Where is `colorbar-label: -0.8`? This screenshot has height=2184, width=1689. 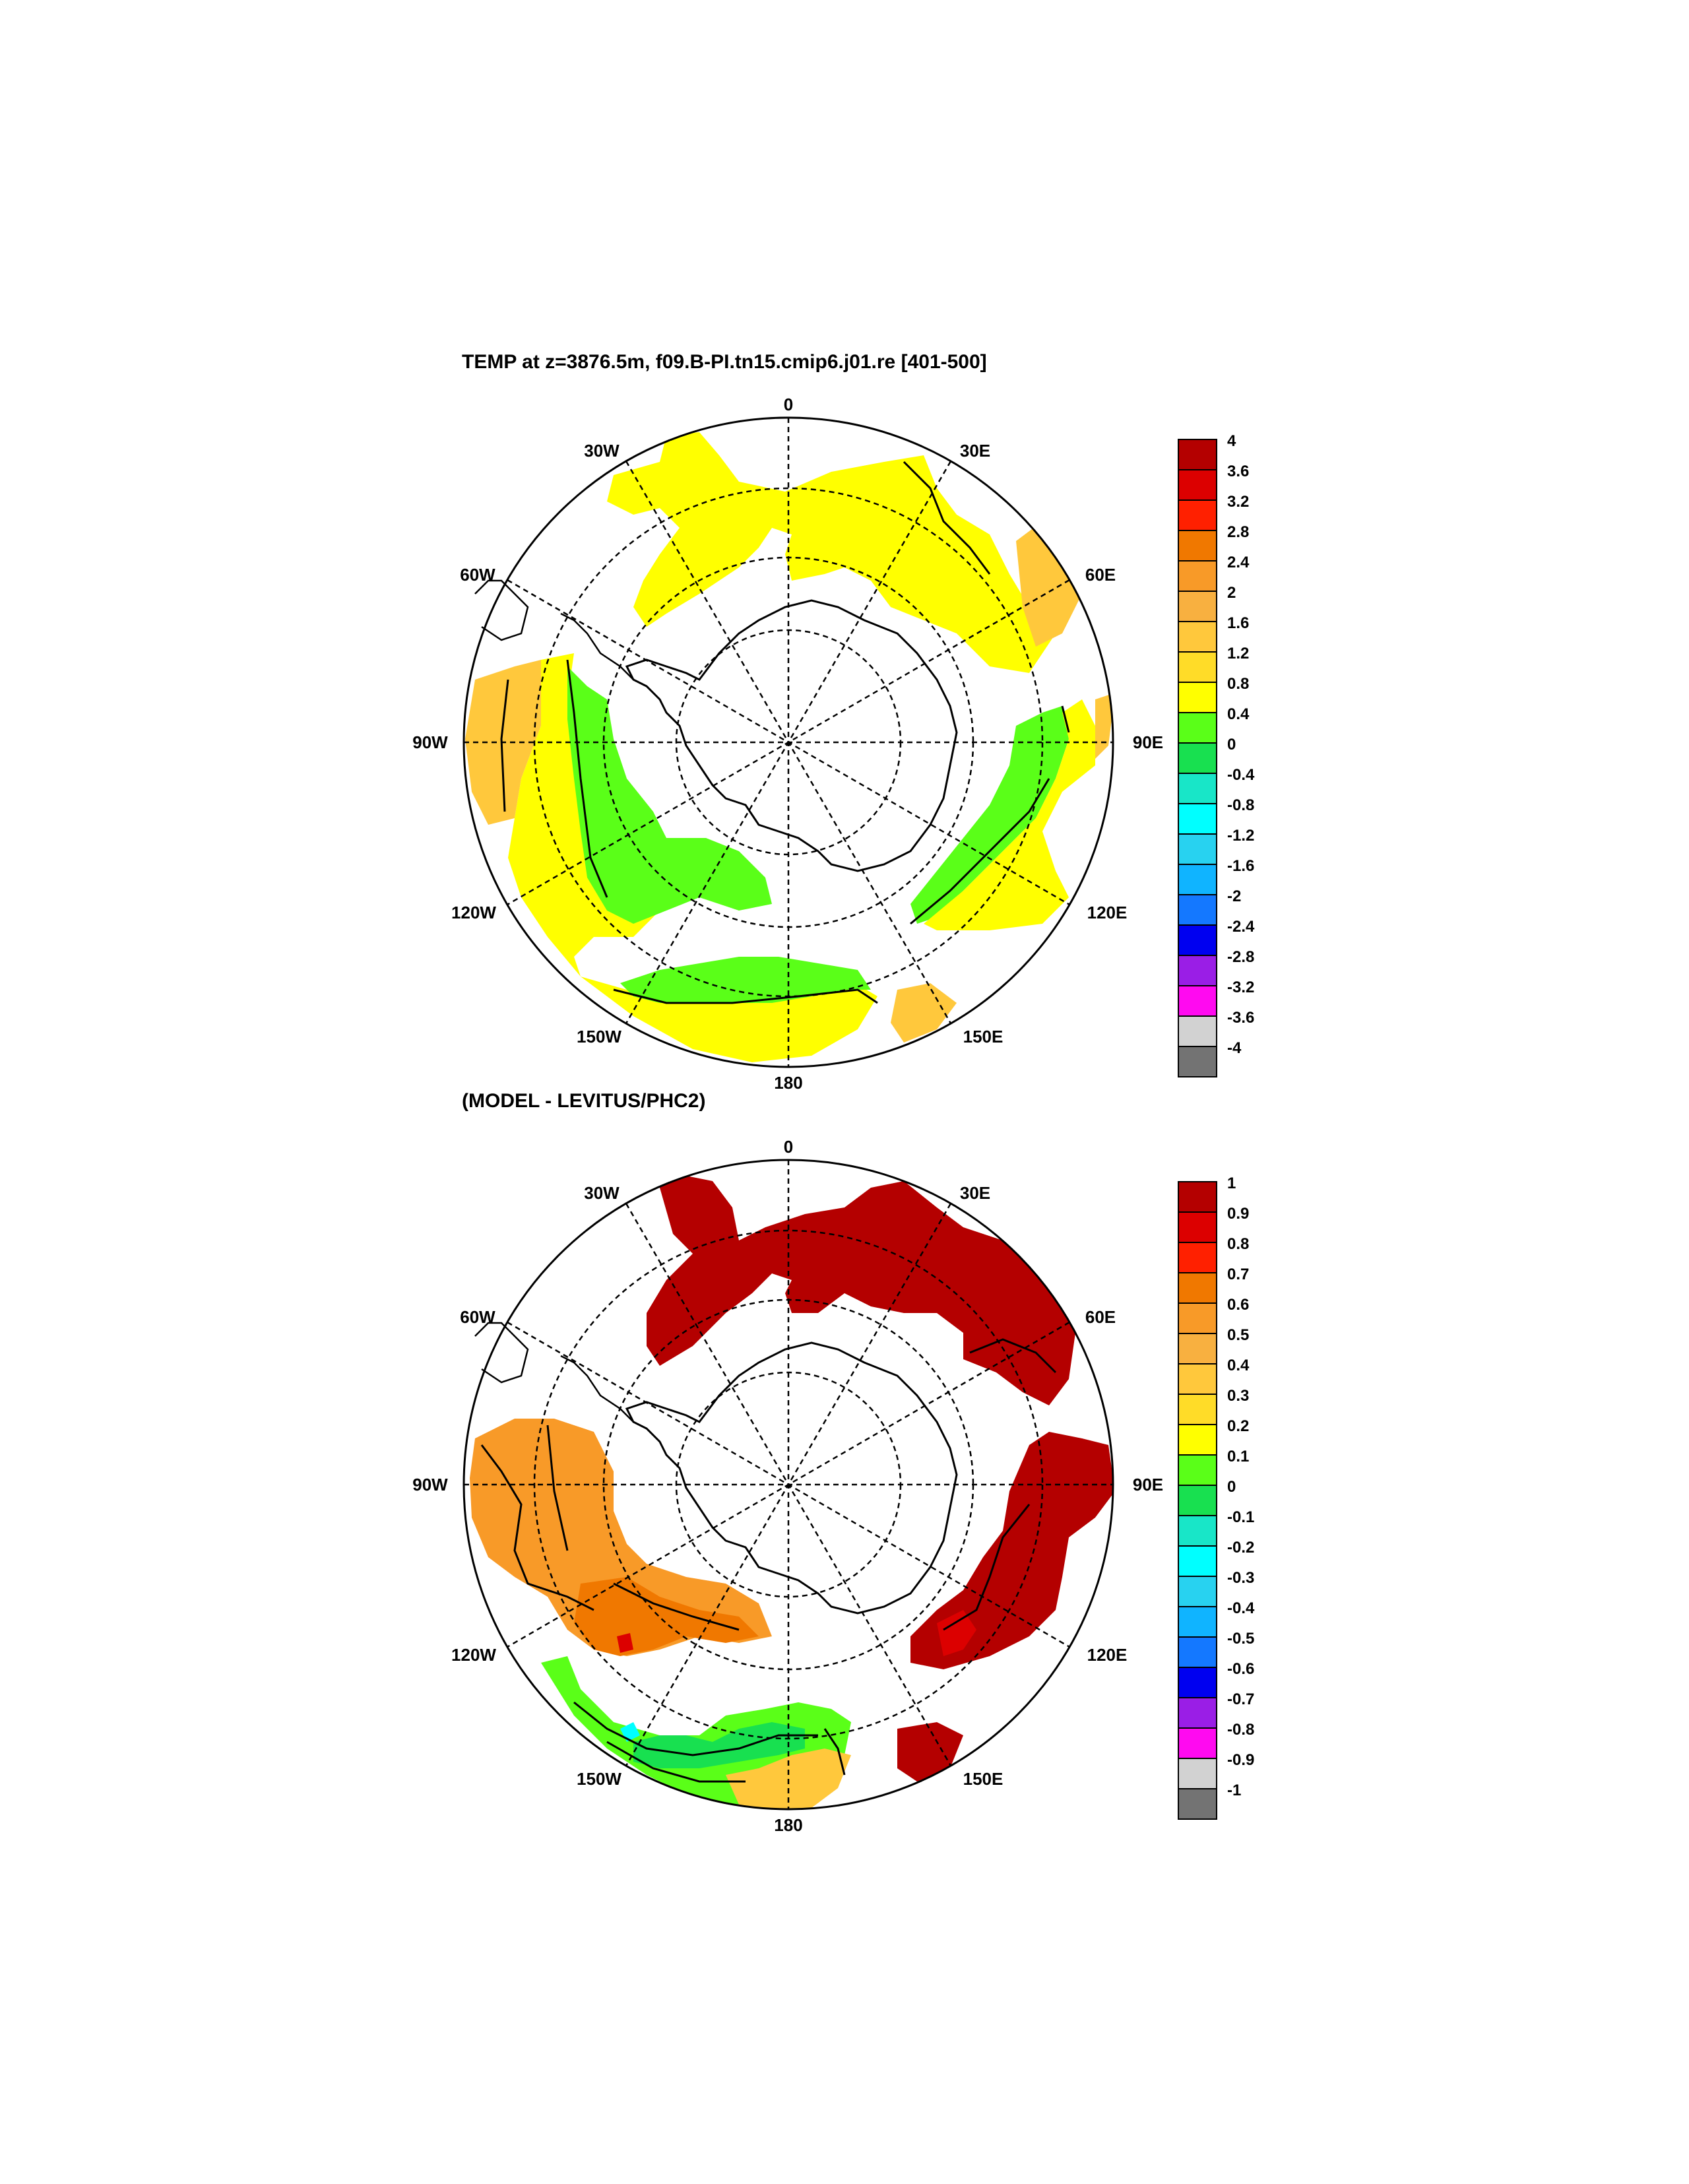
colorbar-label: -0.8 is located at coordinates (1240, 1730).